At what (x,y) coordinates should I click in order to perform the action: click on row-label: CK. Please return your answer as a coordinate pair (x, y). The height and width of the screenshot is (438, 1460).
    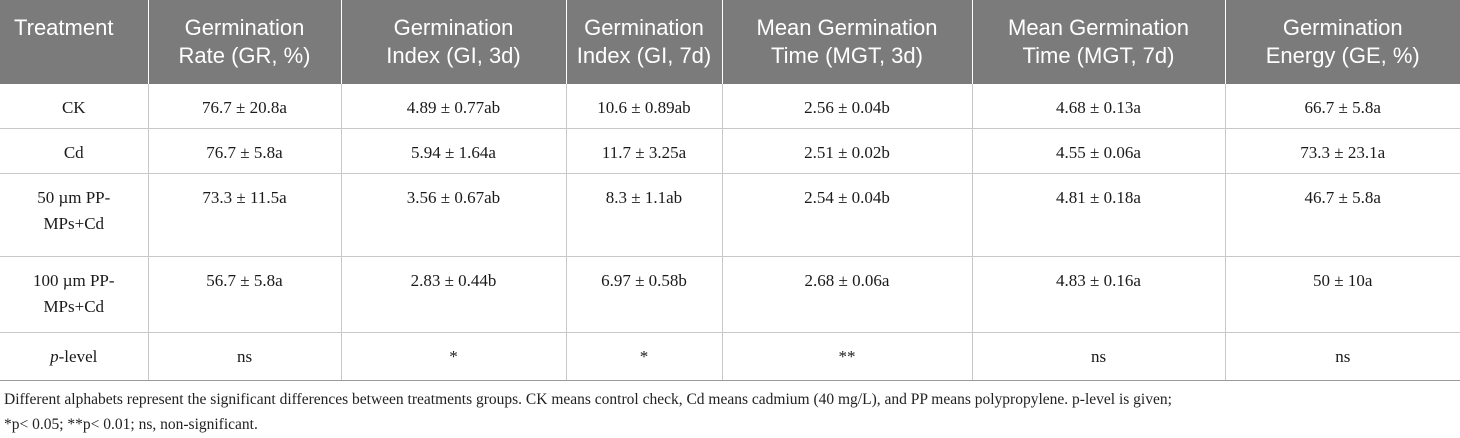
    Looking at the image, I should click on (74, 106).